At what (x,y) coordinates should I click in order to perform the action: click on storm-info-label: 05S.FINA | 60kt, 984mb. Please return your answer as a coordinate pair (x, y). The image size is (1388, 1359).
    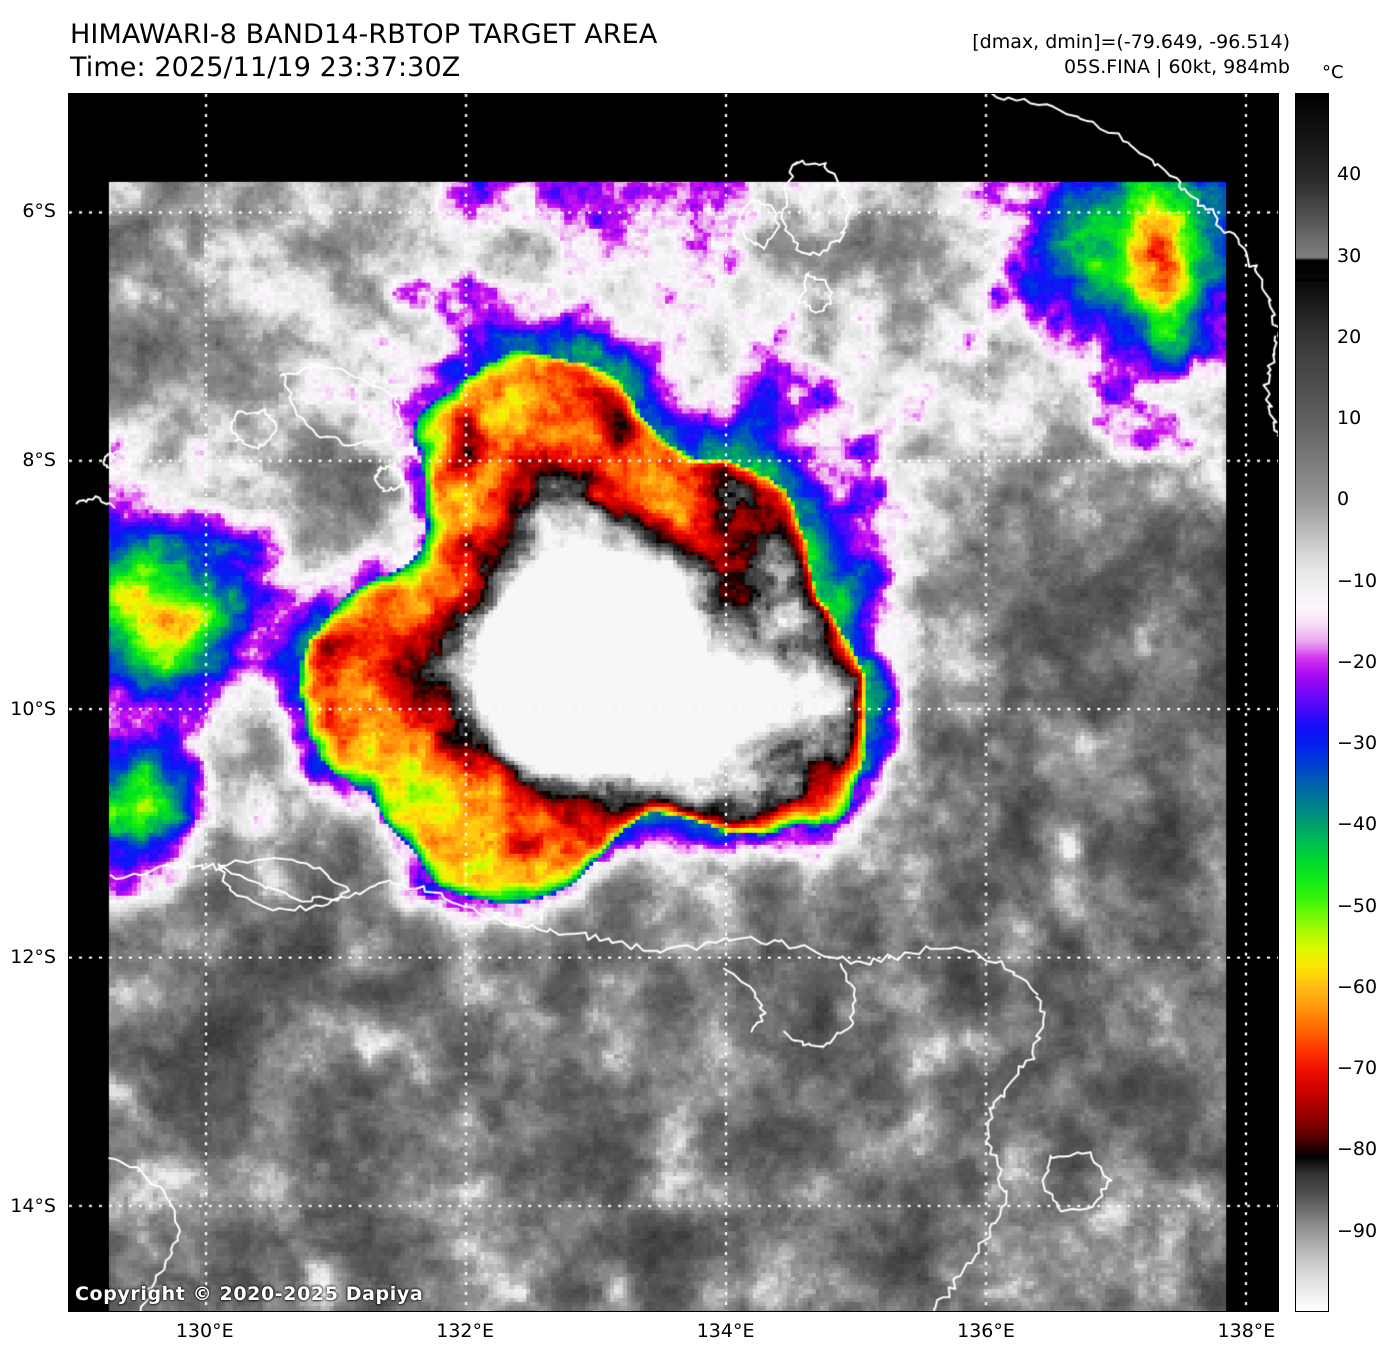
    Looking at the image, I should click on (1176, 67).